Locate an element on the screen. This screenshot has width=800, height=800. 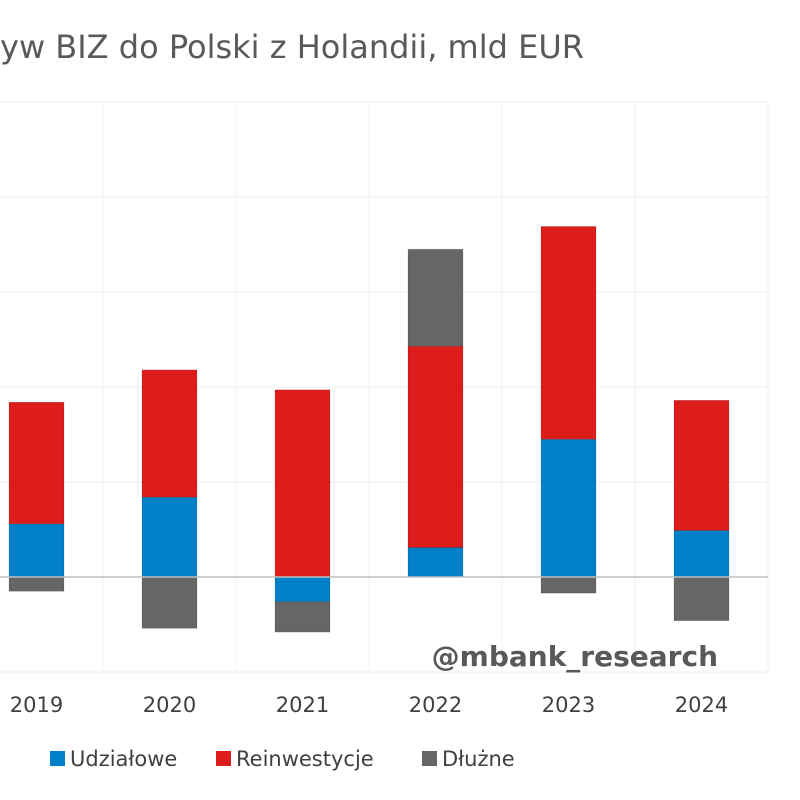
x-axis-ticks: 2019 2020 2021 2022 2023 2024 is located at coordinates (369, 705).